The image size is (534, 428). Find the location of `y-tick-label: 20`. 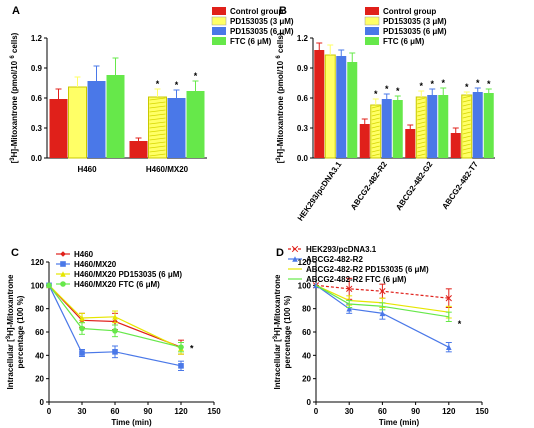

y-tick-label: 20 is located at coordinates (39, 379).